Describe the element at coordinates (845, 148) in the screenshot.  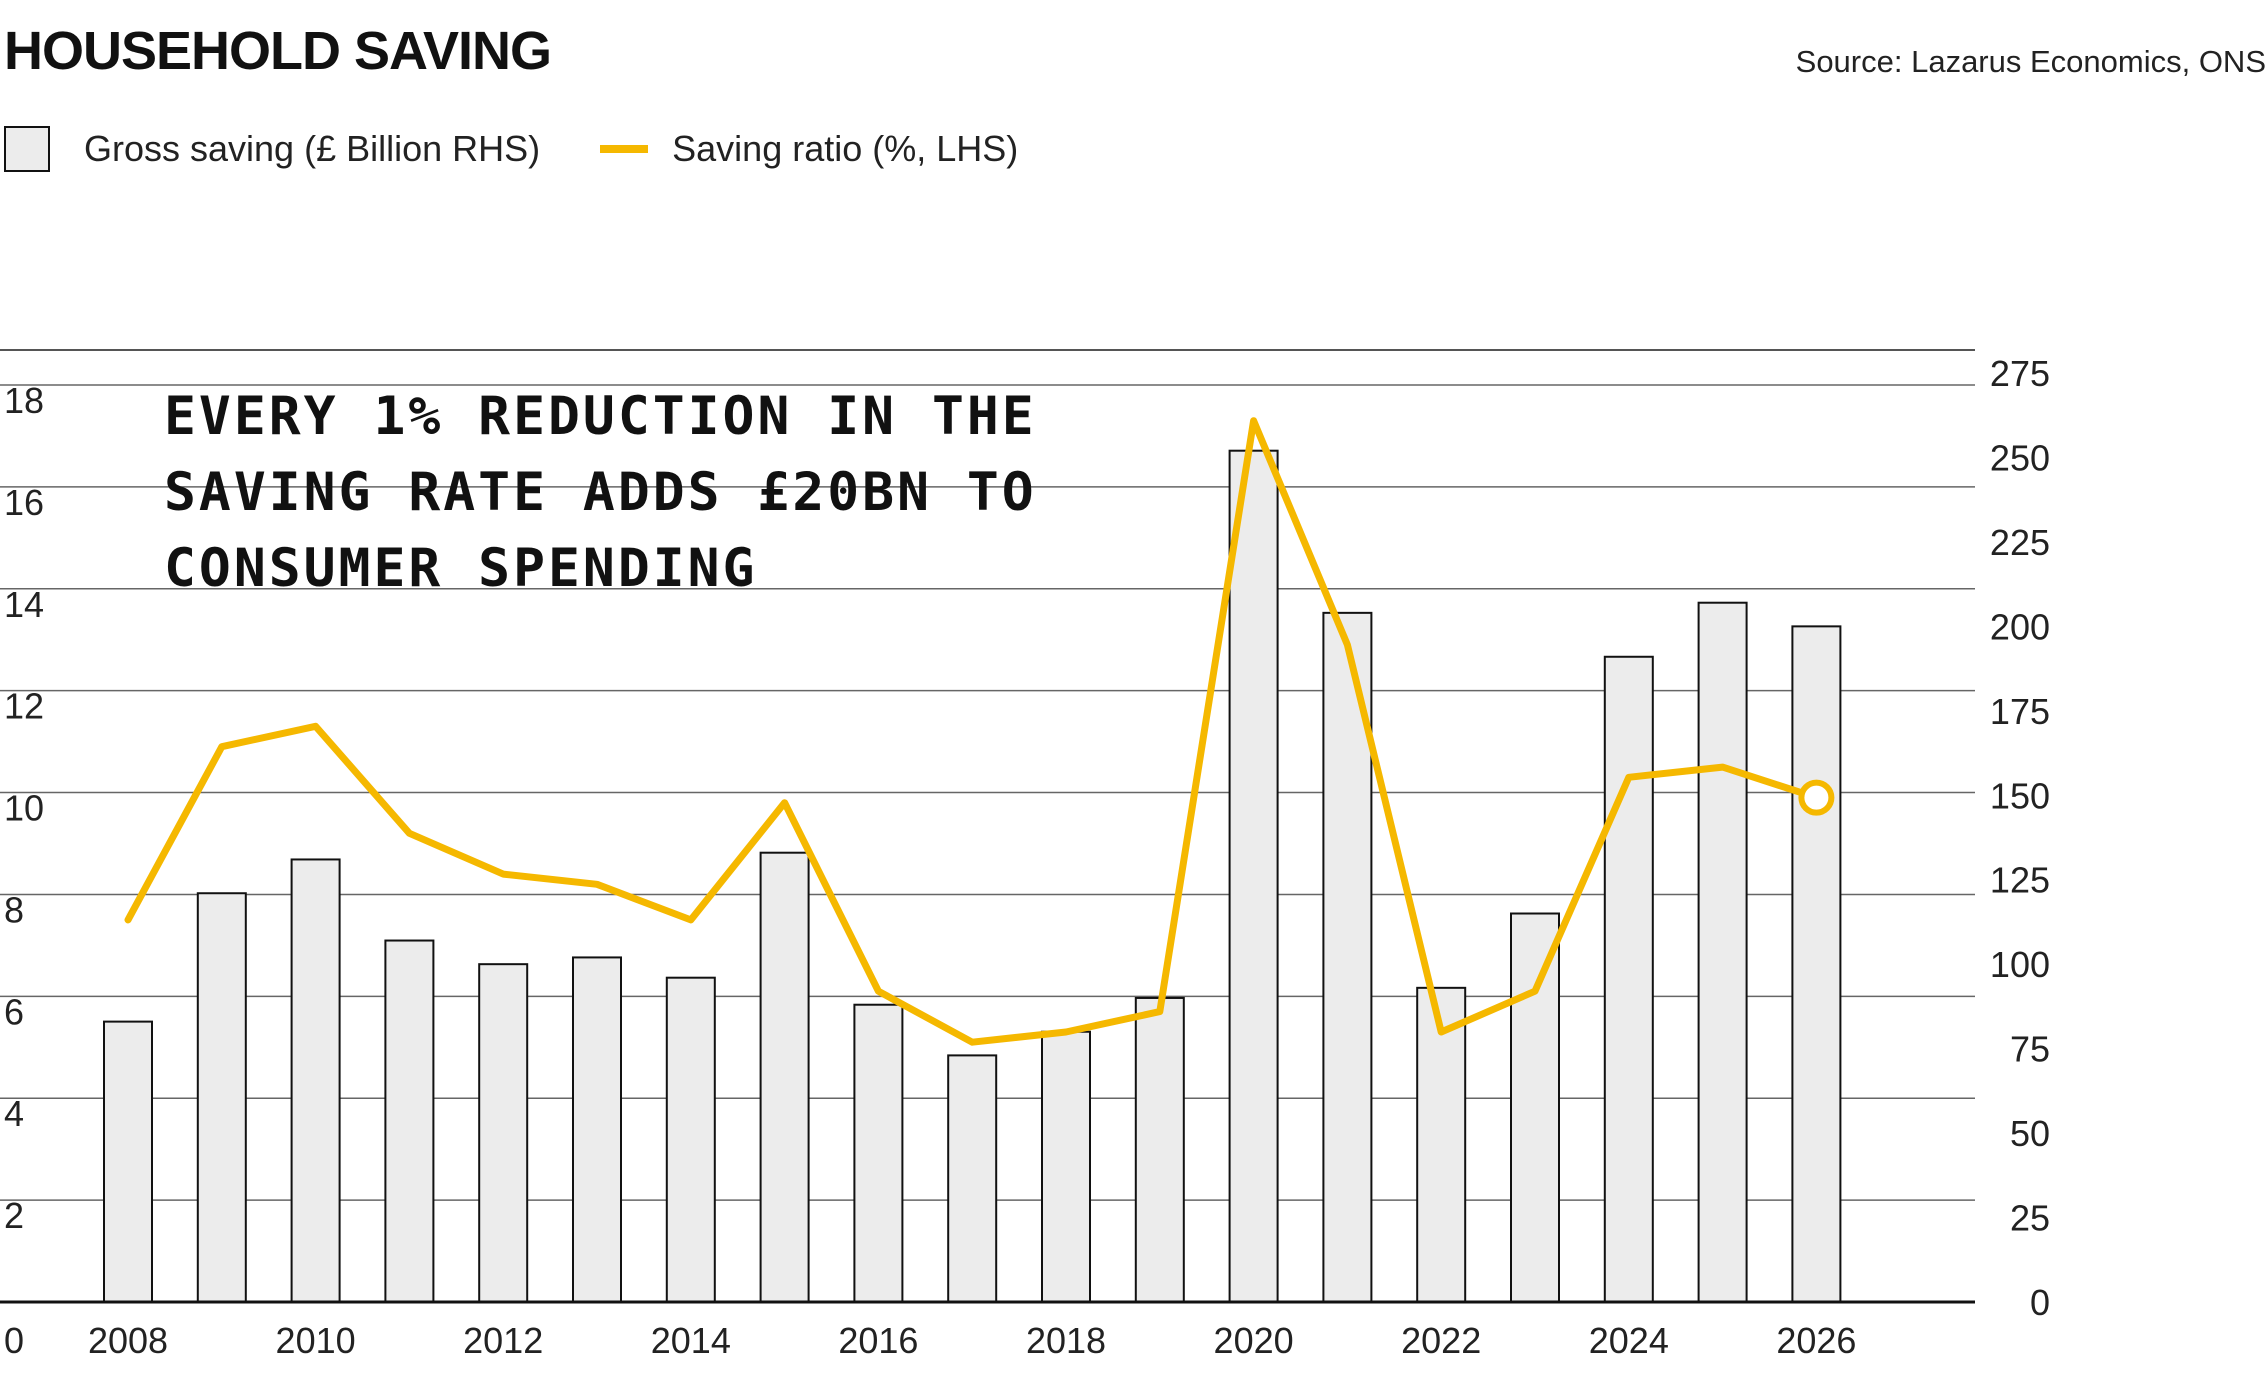
I see `legend-line-label: Saving ratio (%, LHS)` at that location.